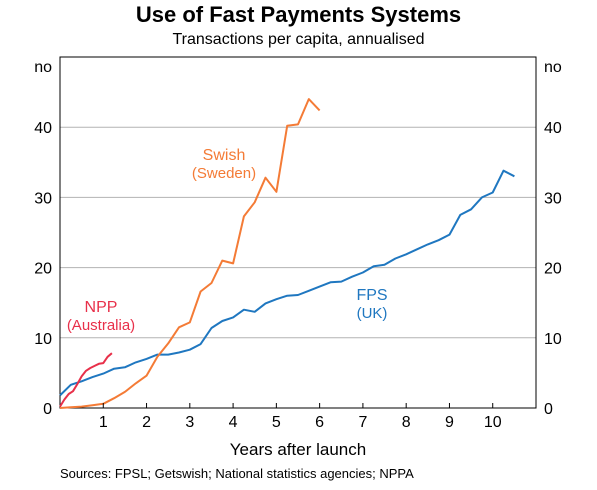  I want to click on x-axis-label: Years after launch, so click(298, 449).